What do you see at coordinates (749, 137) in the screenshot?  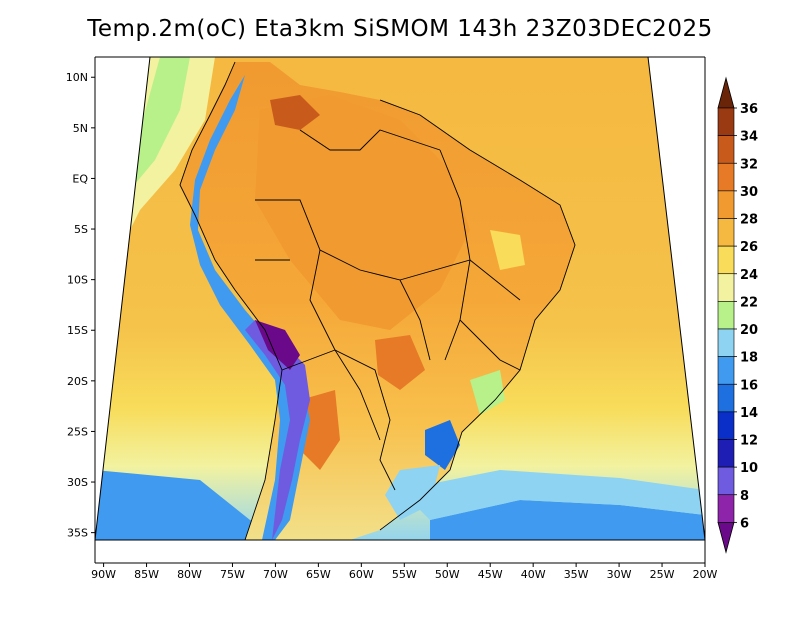 I see `colorbar-label: 34` at bounding box center [749, 137].